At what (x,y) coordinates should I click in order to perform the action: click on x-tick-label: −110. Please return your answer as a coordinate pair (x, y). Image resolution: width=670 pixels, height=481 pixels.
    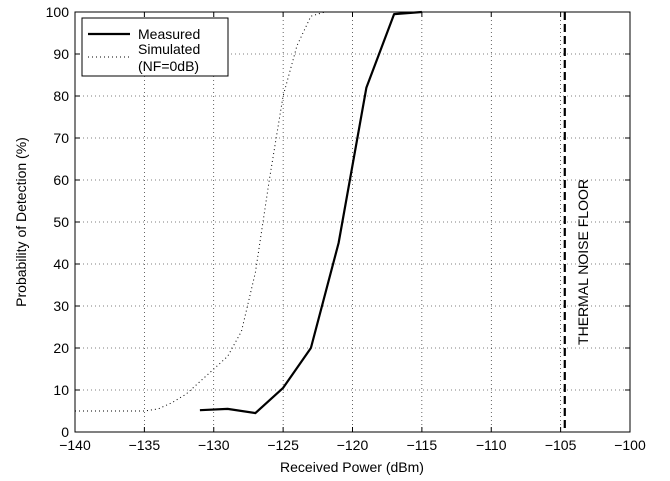
    Looking at the image, I should click on (491, 445).